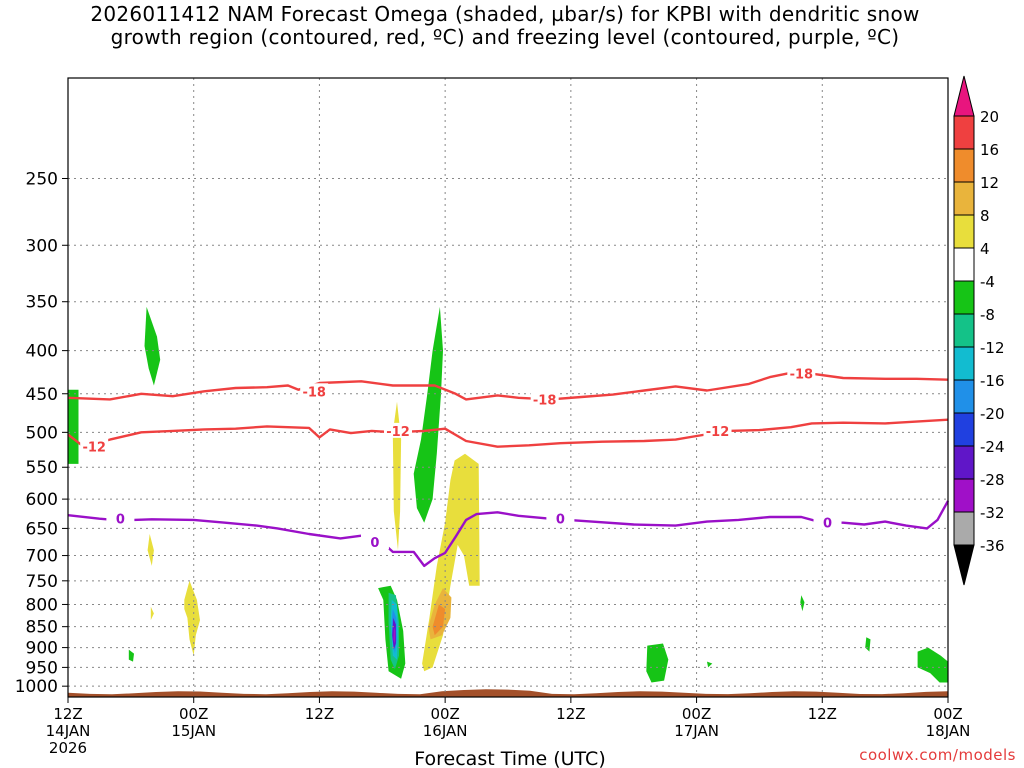 The width and height of the screenshot is (1024, 768). I want to click on x-axis-label: Forecast Time (UTC), so click(509, 758).